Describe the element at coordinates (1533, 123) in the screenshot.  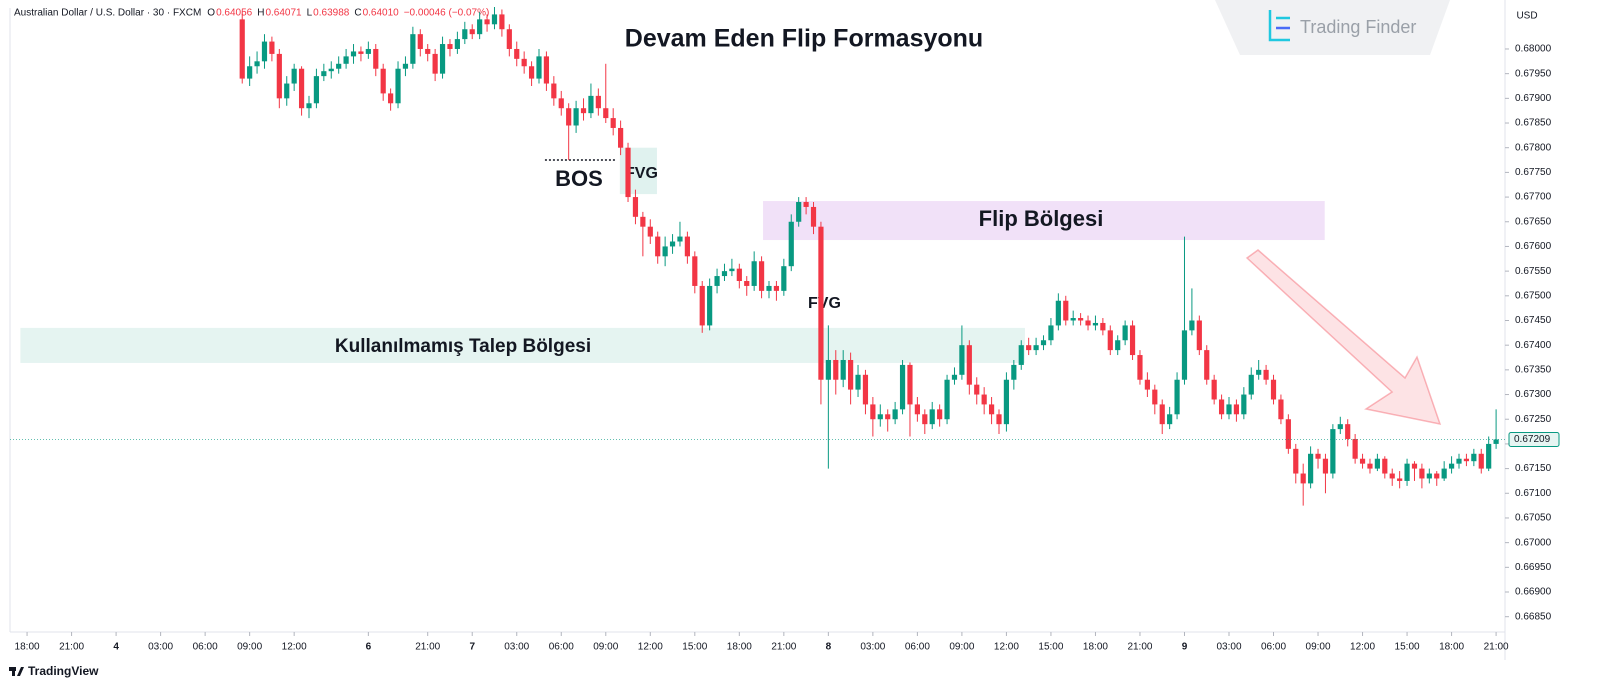
I see `y-tick-label: 0.67850` at that location.